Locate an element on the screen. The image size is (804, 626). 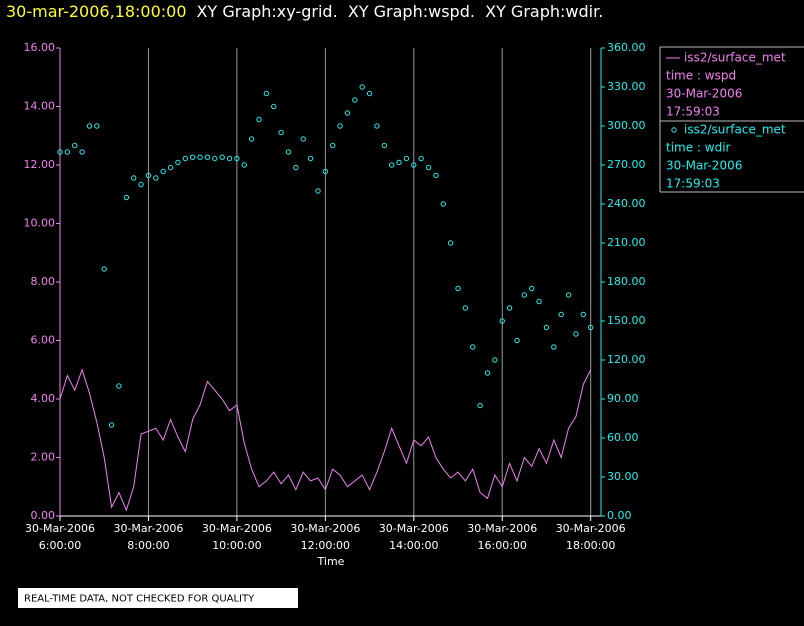
x-axis-label: Time is located at coordinates (331, 561).